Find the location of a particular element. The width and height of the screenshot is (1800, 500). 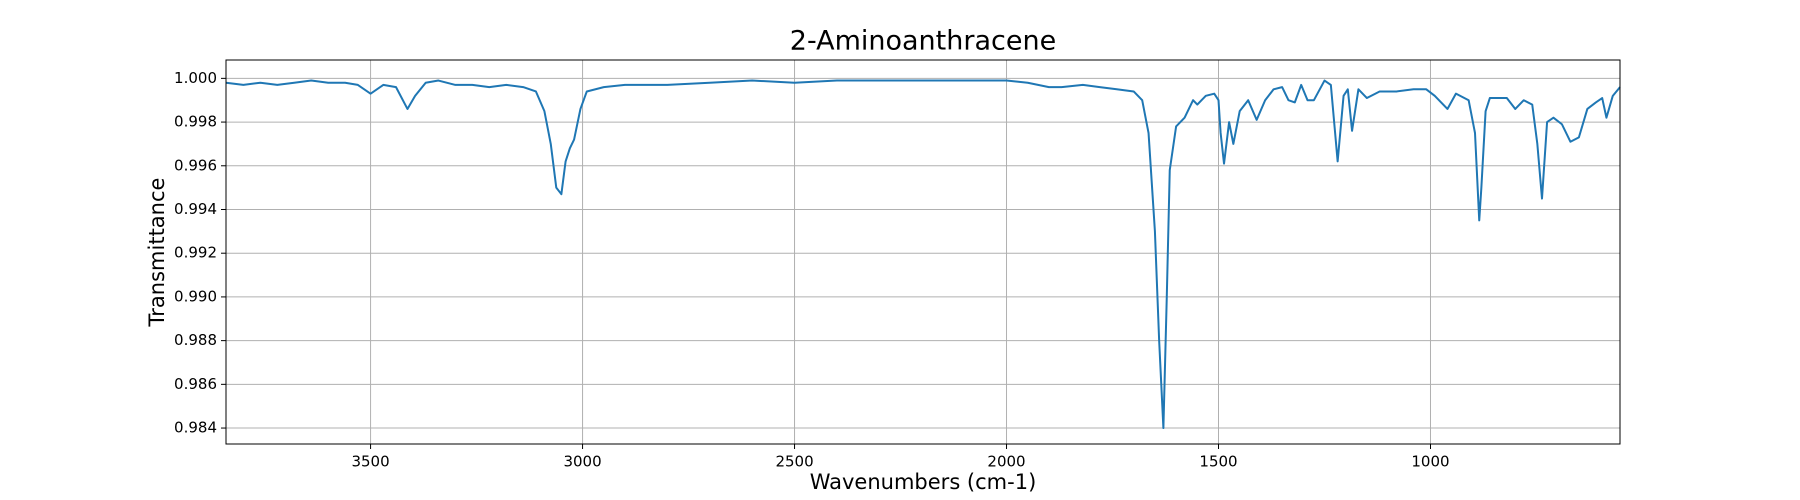

y-tick-label: 0.986 is located at coordinates (195, 384).